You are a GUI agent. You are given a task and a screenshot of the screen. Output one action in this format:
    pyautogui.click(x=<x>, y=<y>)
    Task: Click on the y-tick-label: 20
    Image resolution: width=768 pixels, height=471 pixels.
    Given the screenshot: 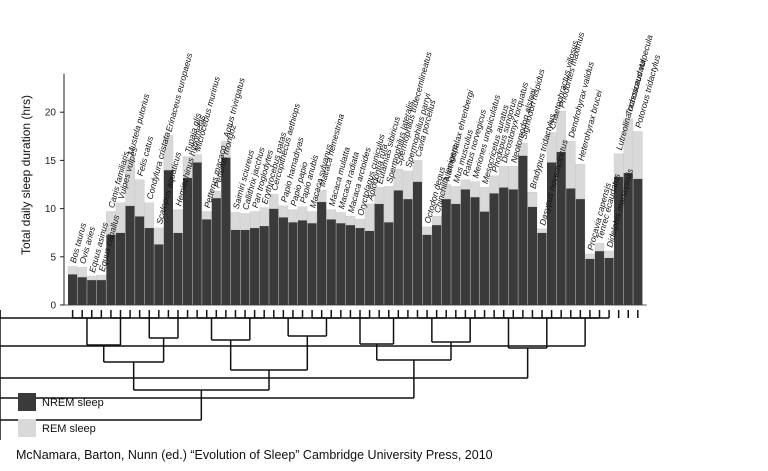 What is the action you would take?
    pyautogui.click(x=51, y=113)
    